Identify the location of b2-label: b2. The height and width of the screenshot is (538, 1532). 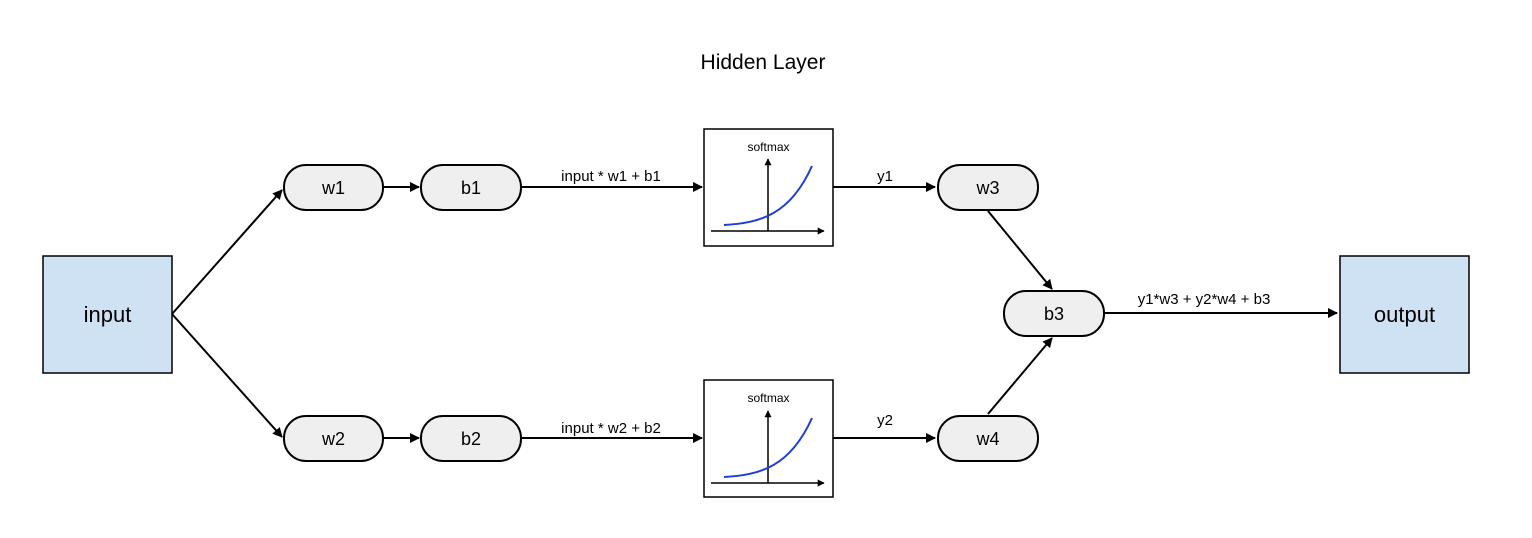
(471, 439).